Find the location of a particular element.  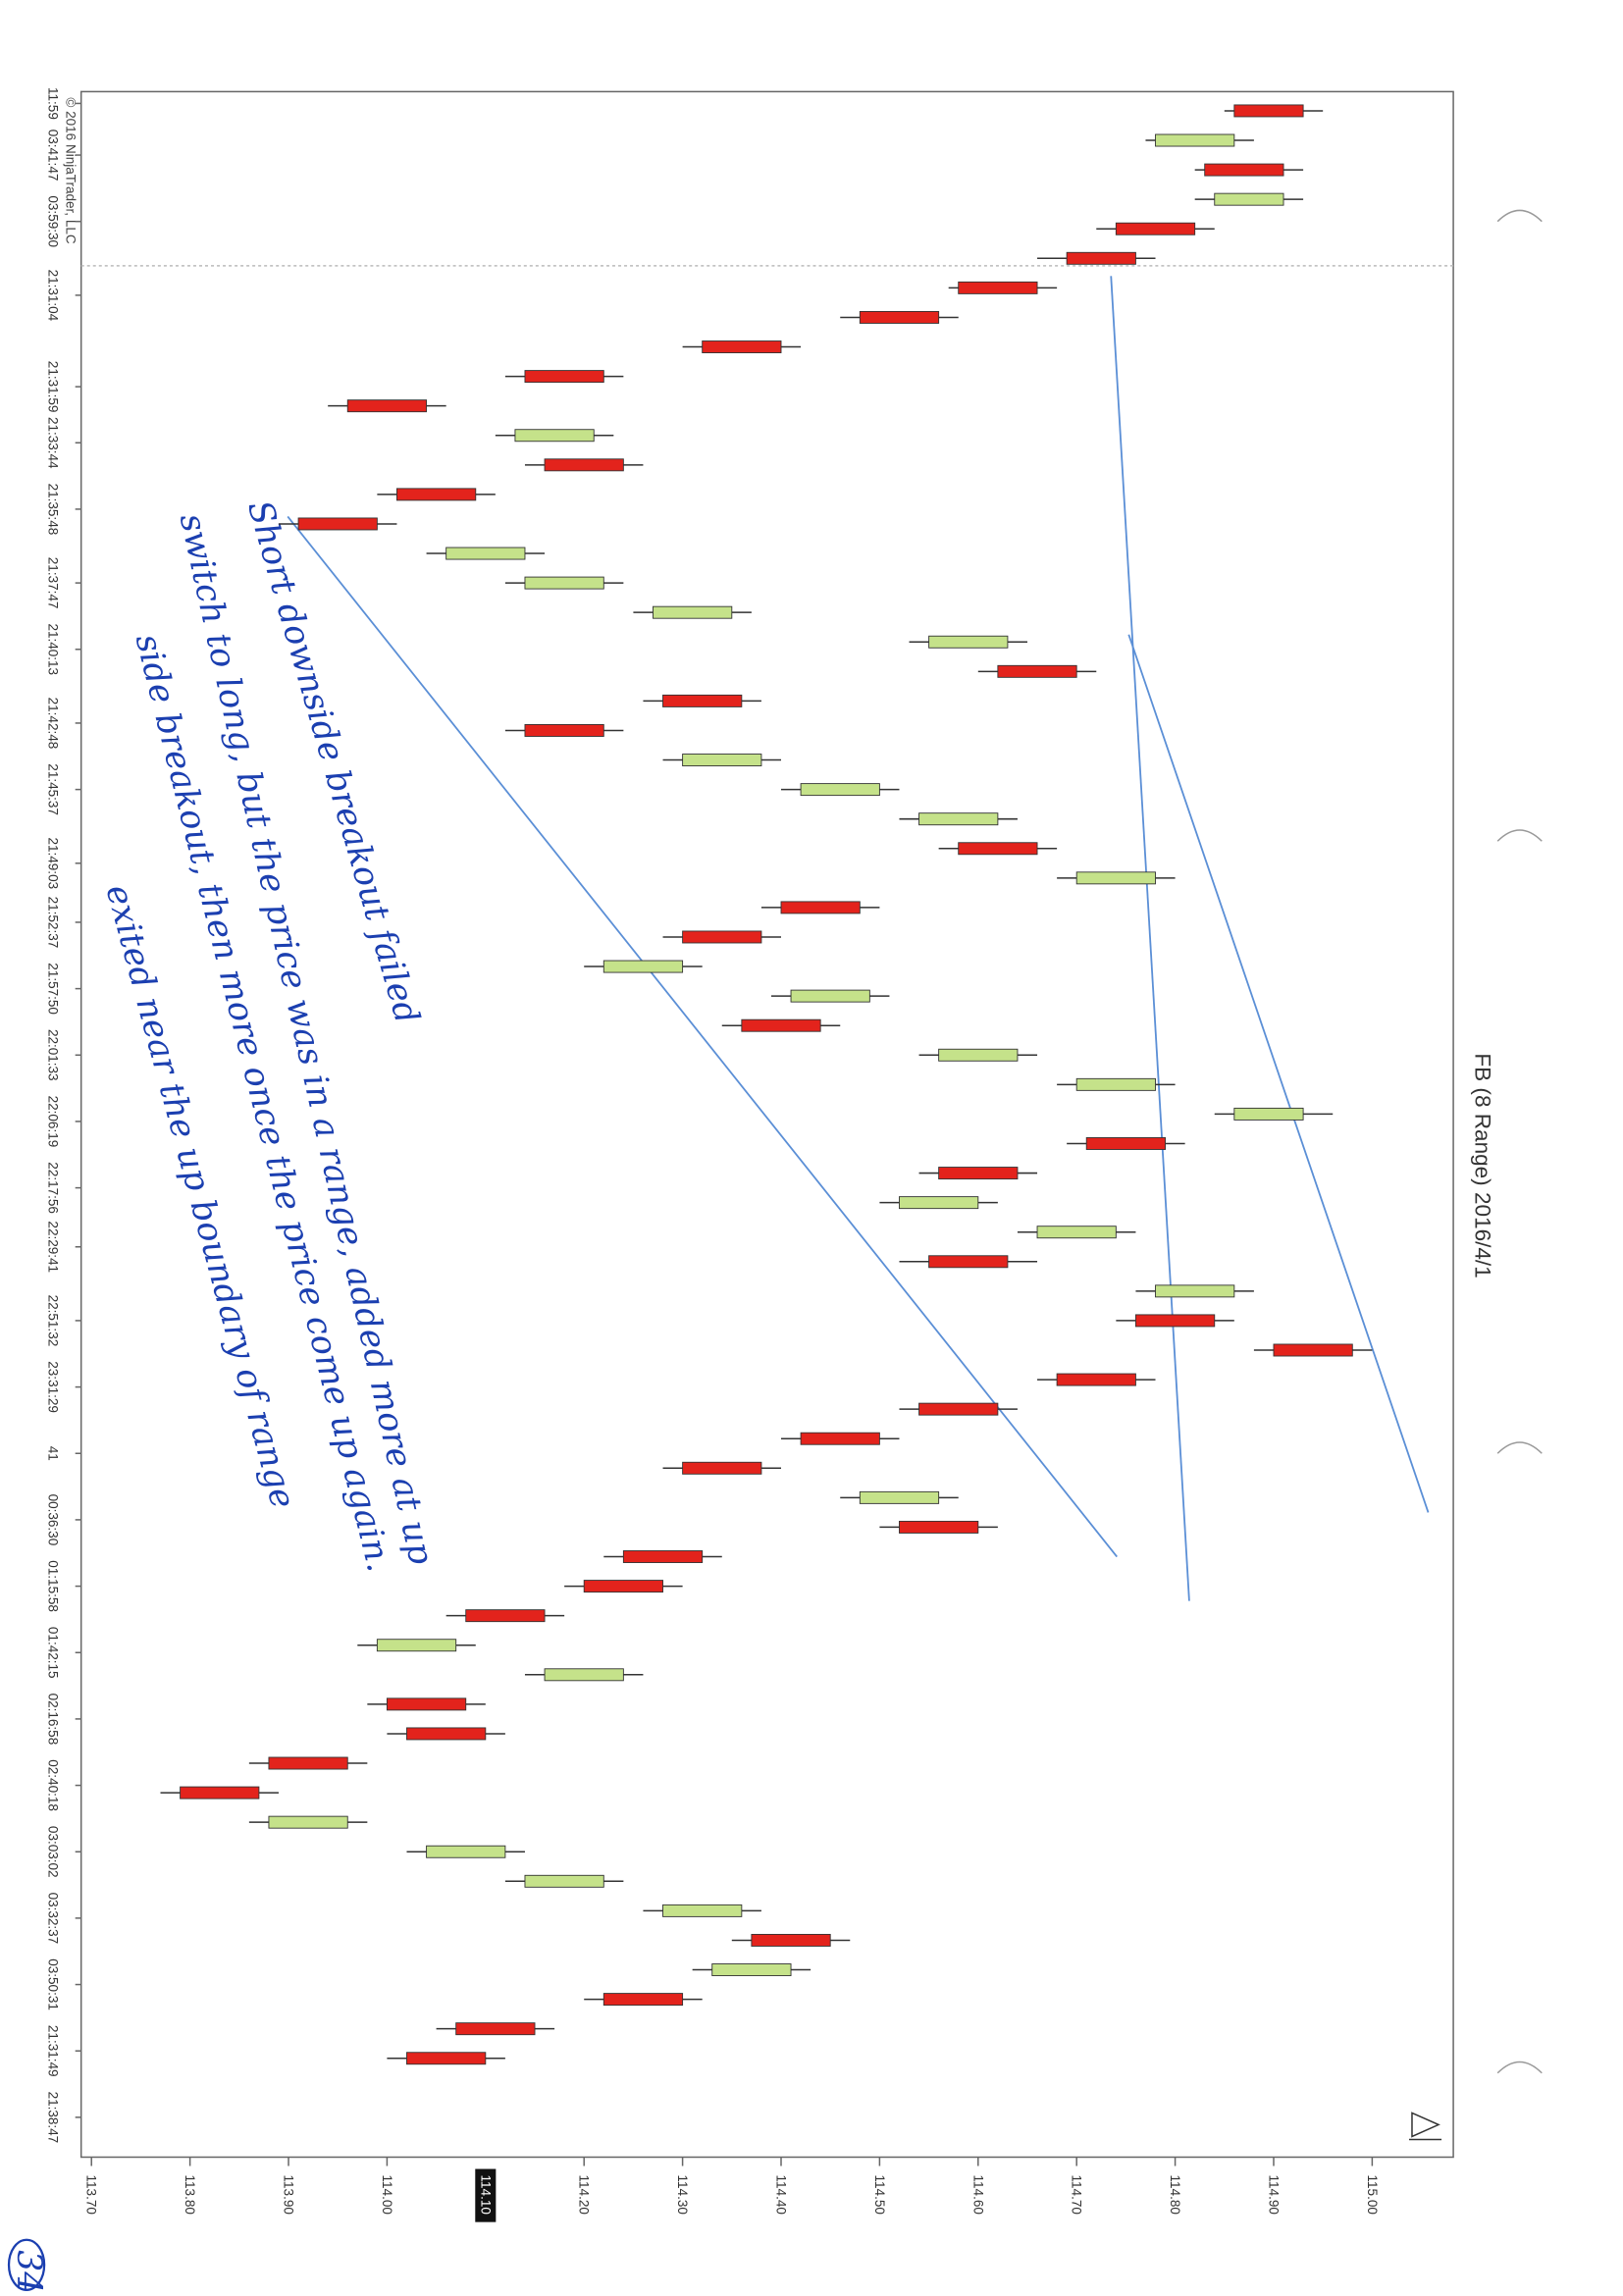

price-tick-label: 114.00 is located at coordinates (387, 2195).